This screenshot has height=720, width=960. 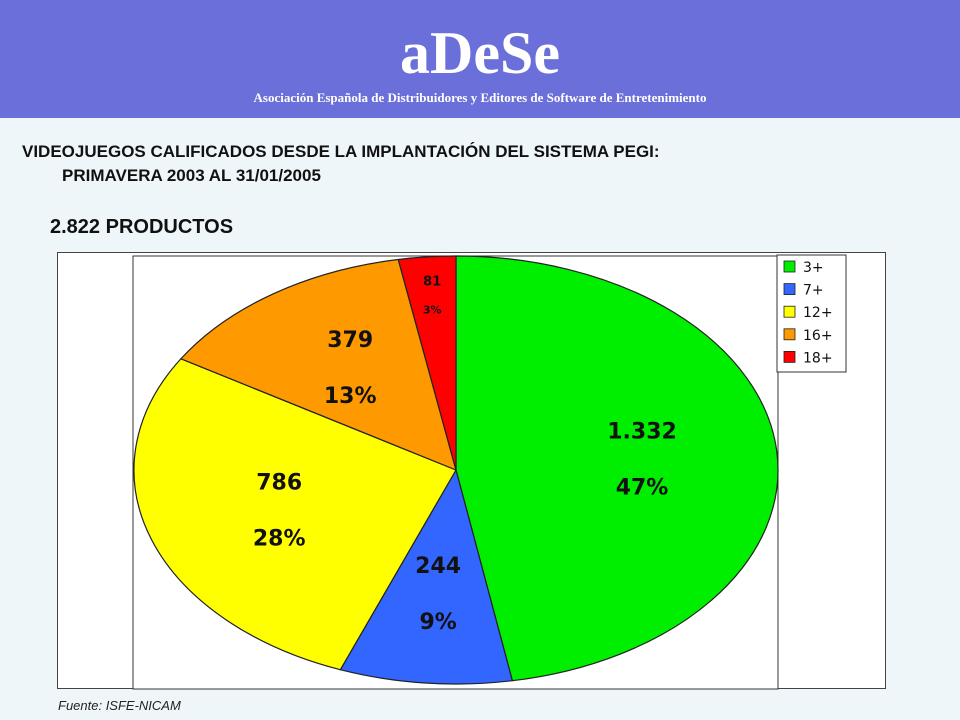 What do you see at coordinates (279, 538) in the screenshot?
I see `slice-percent-label-12plus: 28%` at bounding box center [279, 538].